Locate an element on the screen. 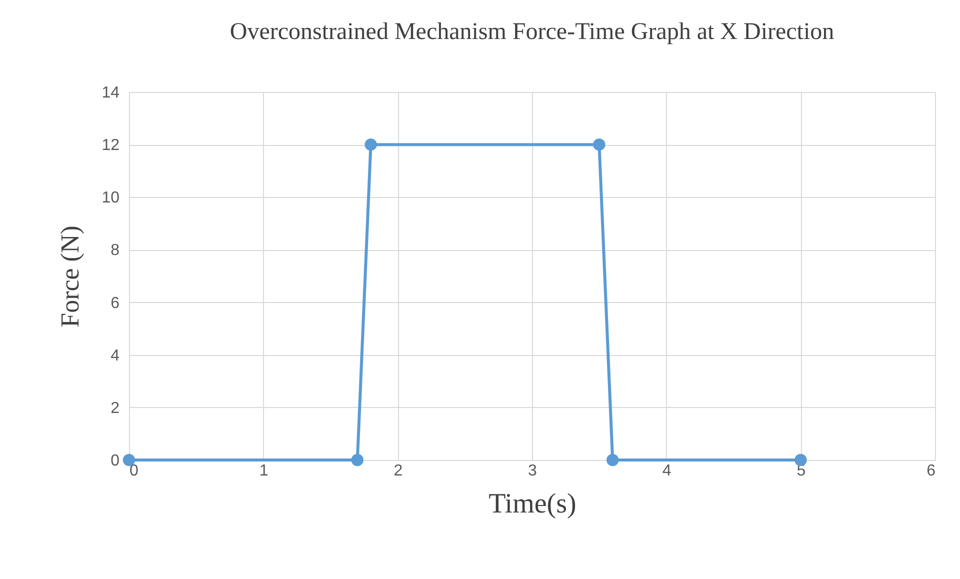 This screenshot has height=579, width=960. y-tick-label: 2 is located at coordinates (115, 408).